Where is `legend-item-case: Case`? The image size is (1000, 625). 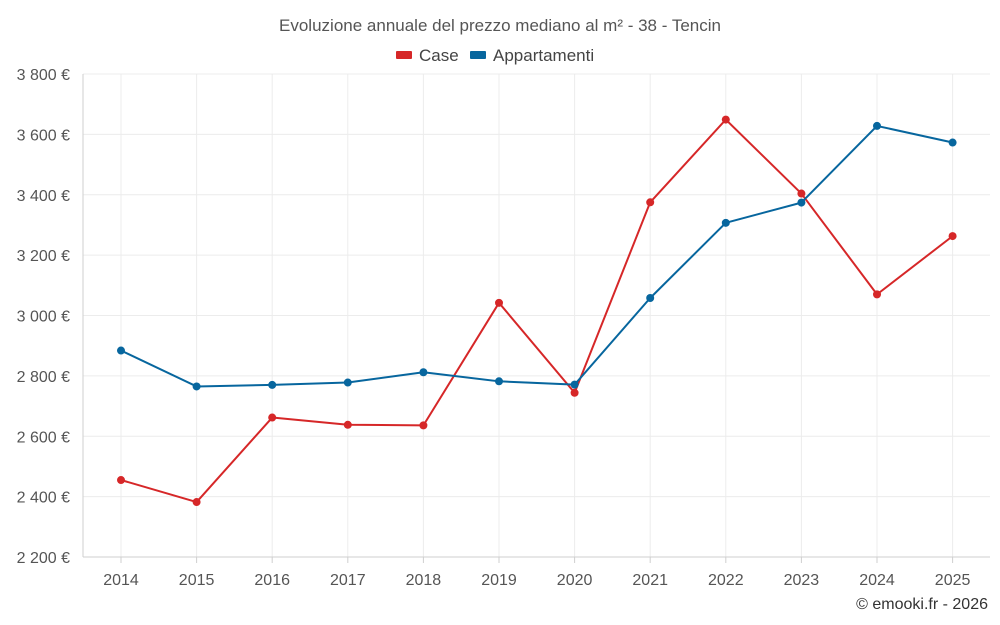
legend-item-case: Case is located at coordinates (427, 55).